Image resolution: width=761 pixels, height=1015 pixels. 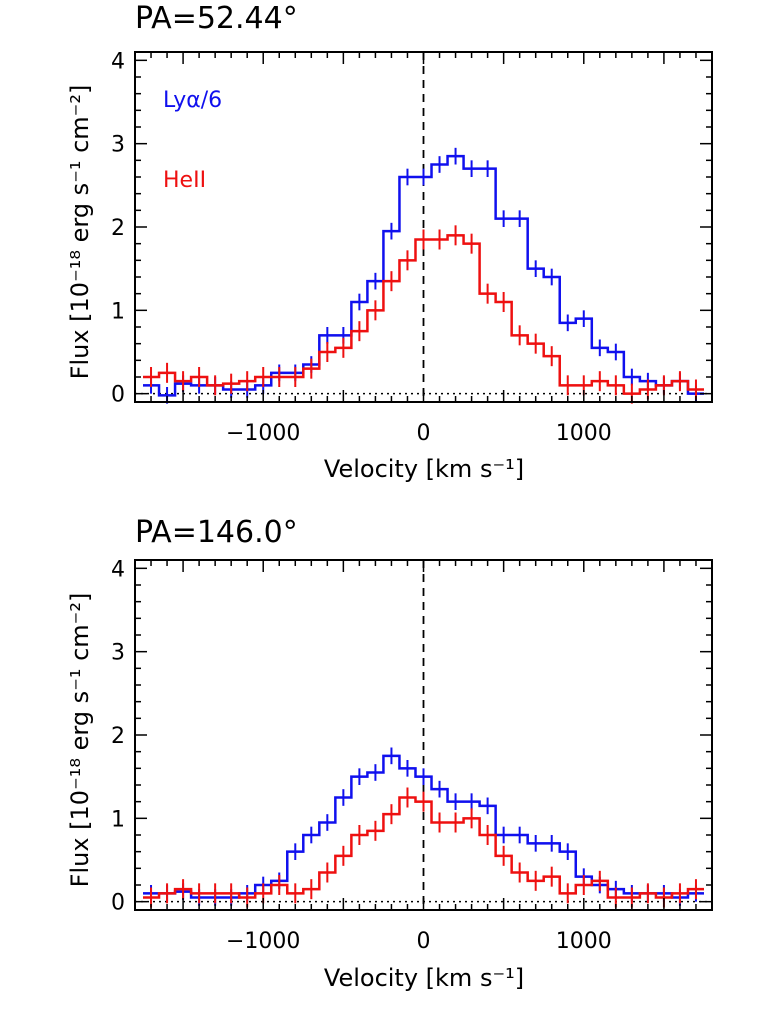 What do you see at coordinates (118, 903) in the screenshot?
I see `y-tick-label: 0` at bounding box center [118, 903].